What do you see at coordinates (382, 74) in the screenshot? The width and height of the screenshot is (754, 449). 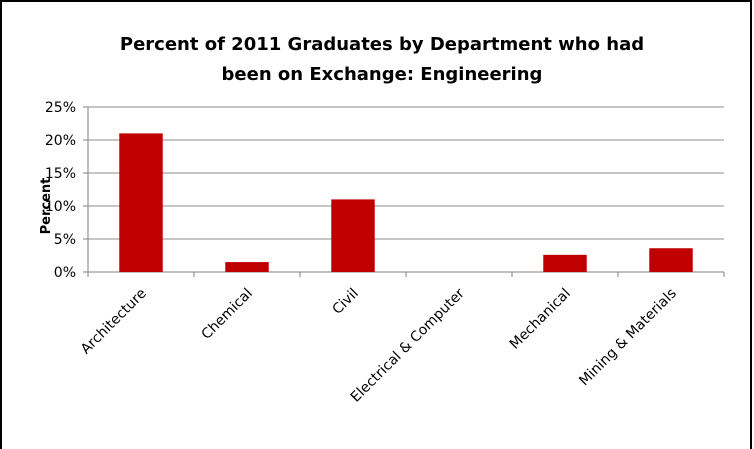 I see `chart-title-line-2: been on Exchange: Engineering` at bounding box center [382, 74].